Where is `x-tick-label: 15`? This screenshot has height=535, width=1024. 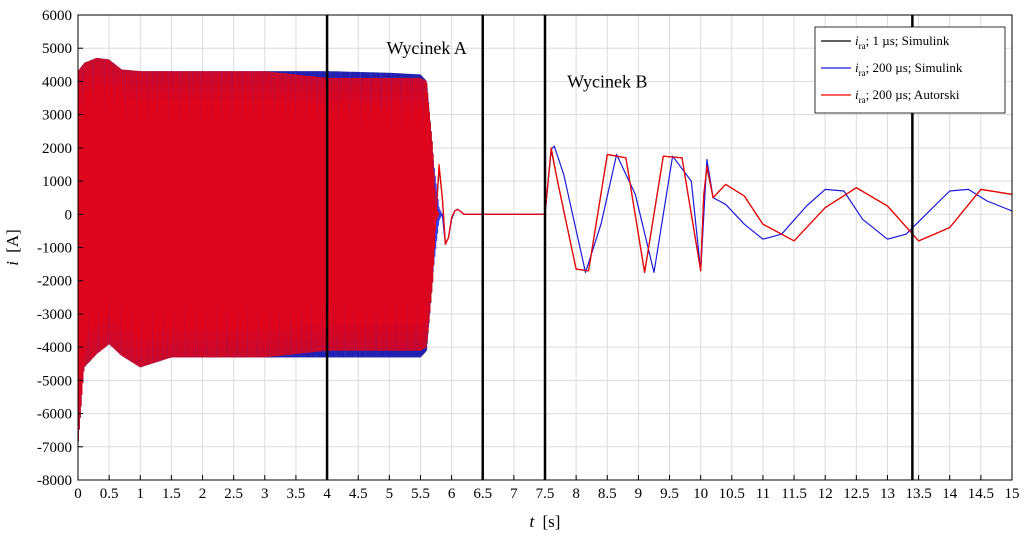
x-tick-label: 15 is located at coordinates (1012, 494).